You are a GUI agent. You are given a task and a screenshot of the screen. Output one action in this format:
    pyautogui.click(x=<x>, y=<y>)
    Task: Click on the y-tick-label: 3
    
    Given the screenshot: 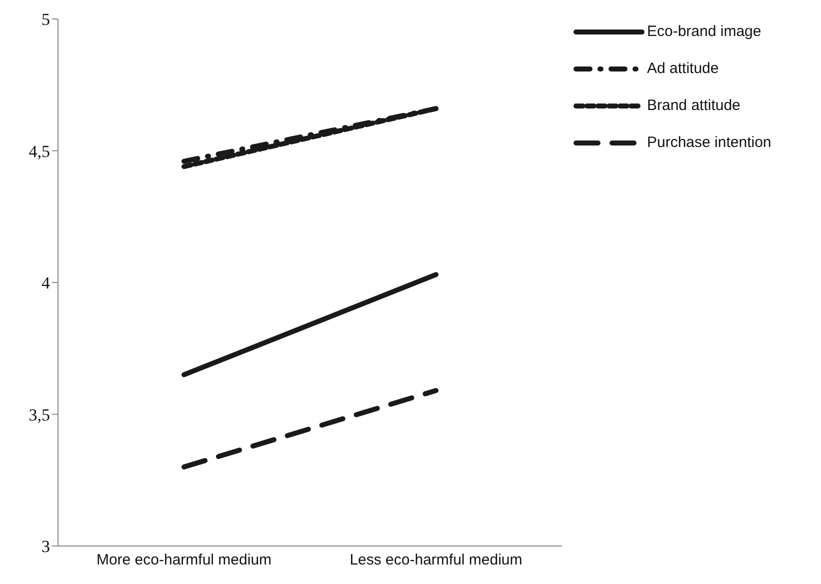 What is the action you would take?
    pyautogui.click(x=46, y=546)
    